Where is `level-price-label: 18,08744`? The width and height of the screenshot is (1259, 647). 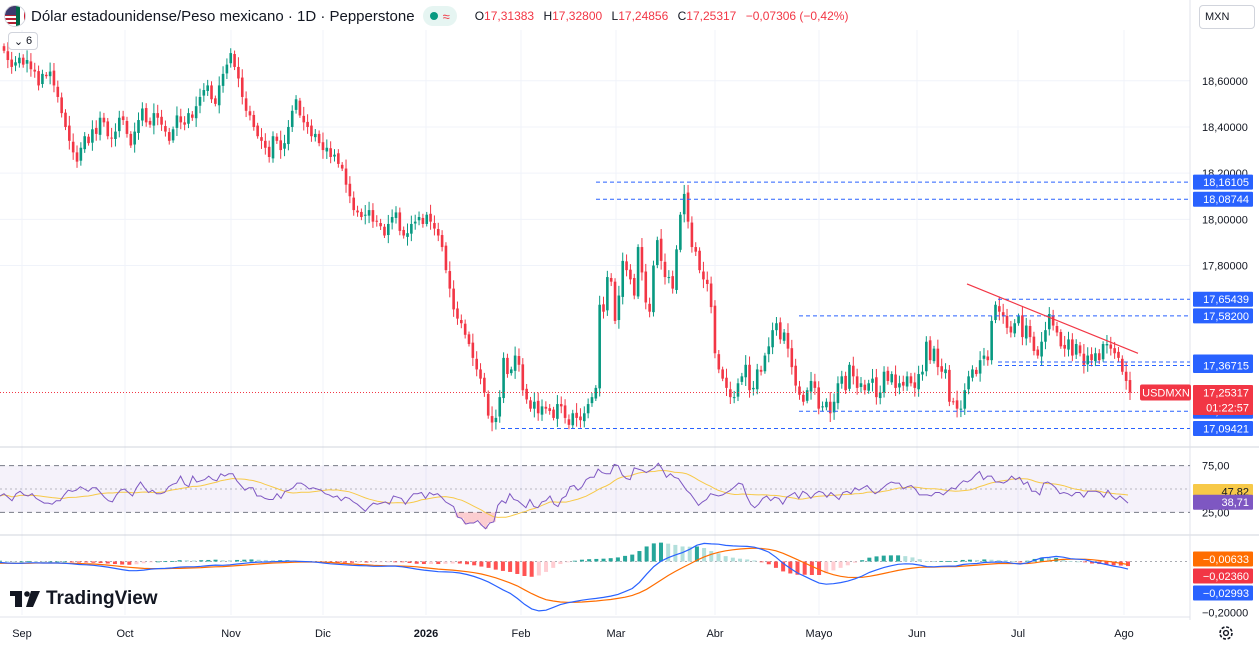
level-price-label: 18,08744 is located at coordinates (1226, 200).